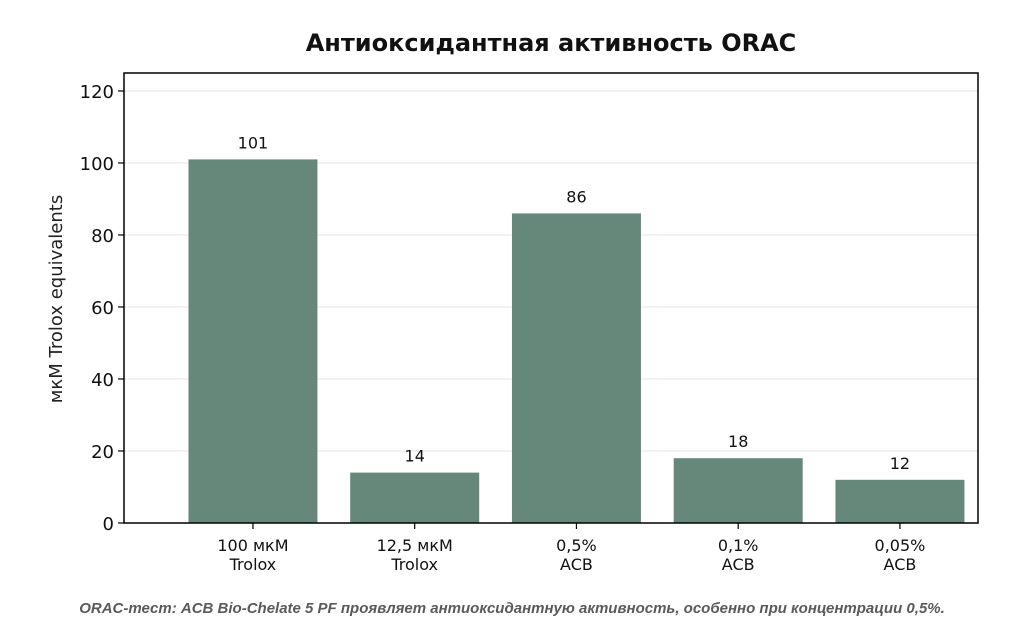 This screenshot has width=1024, height=631. What do you see at coordinates (738, 441) in the screenshot?
I see `data-label: 18` at bounding box center [738, 441].